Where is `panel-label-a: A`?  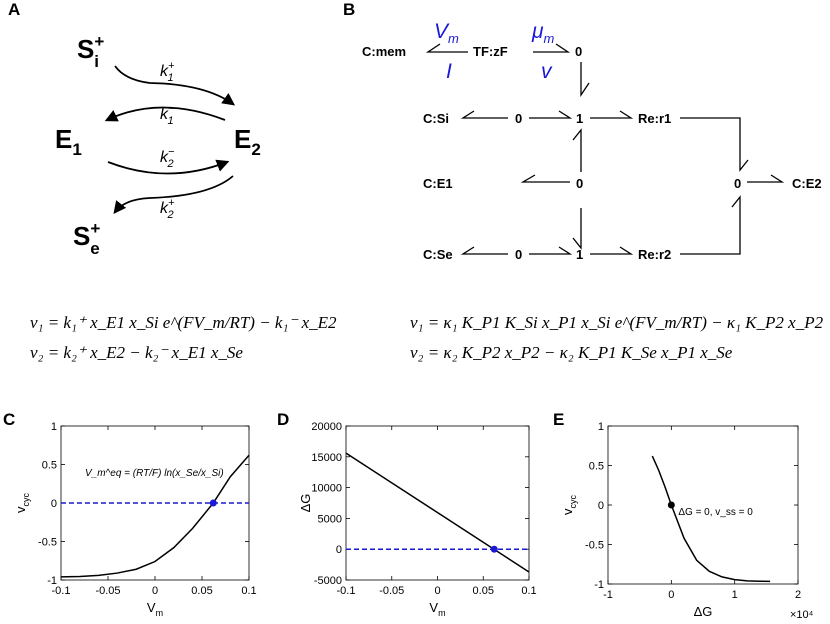
panel-label-a: A is located at coordinates (14, 9).